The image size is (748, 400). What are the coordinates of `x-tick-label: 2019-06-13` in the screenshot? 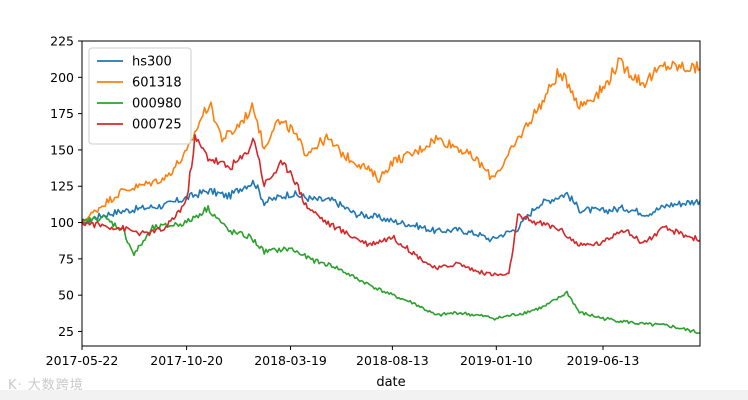 It's located at (603, 360).